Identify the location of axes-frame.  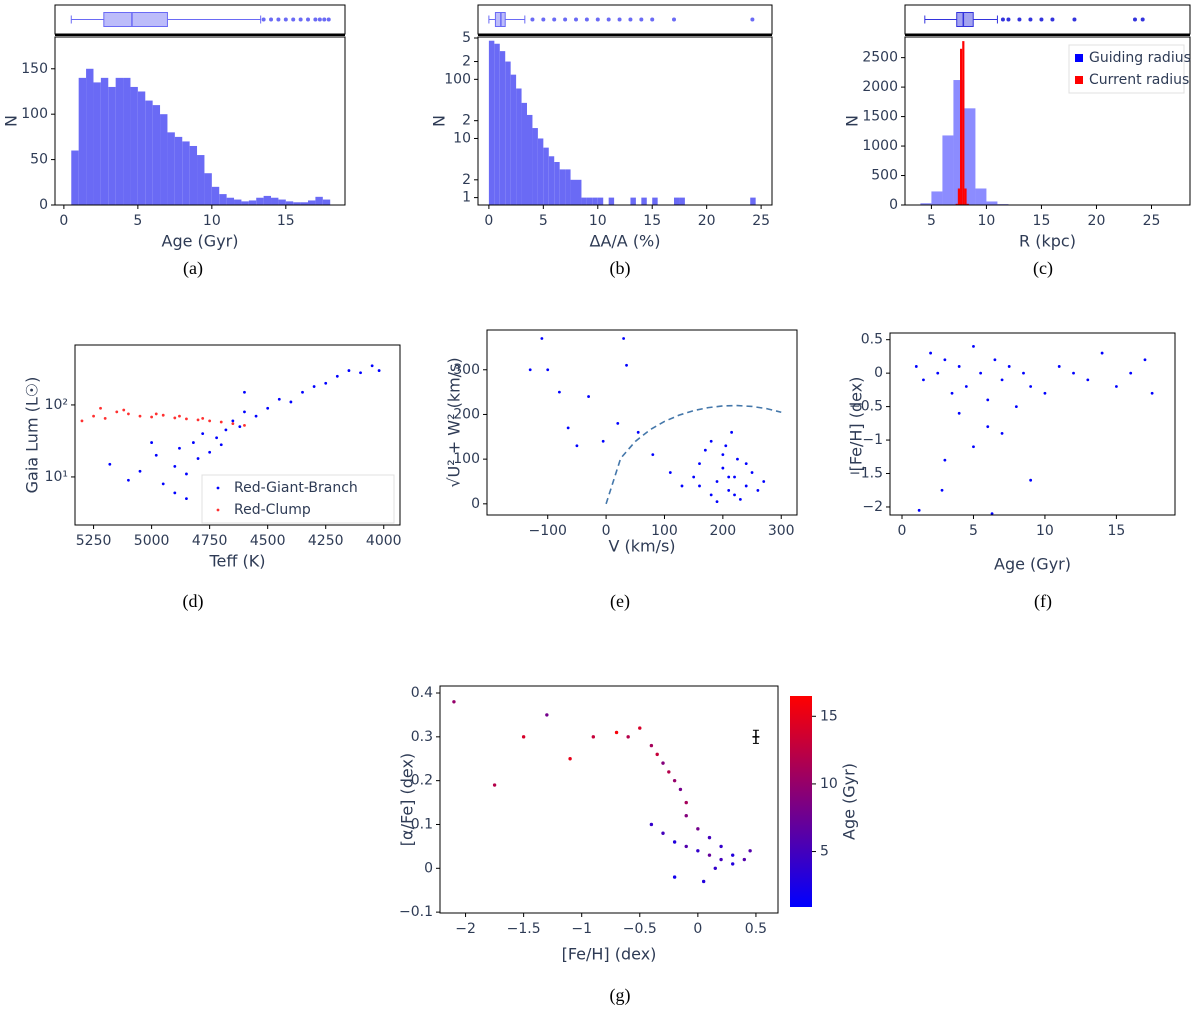
(1047, 121).